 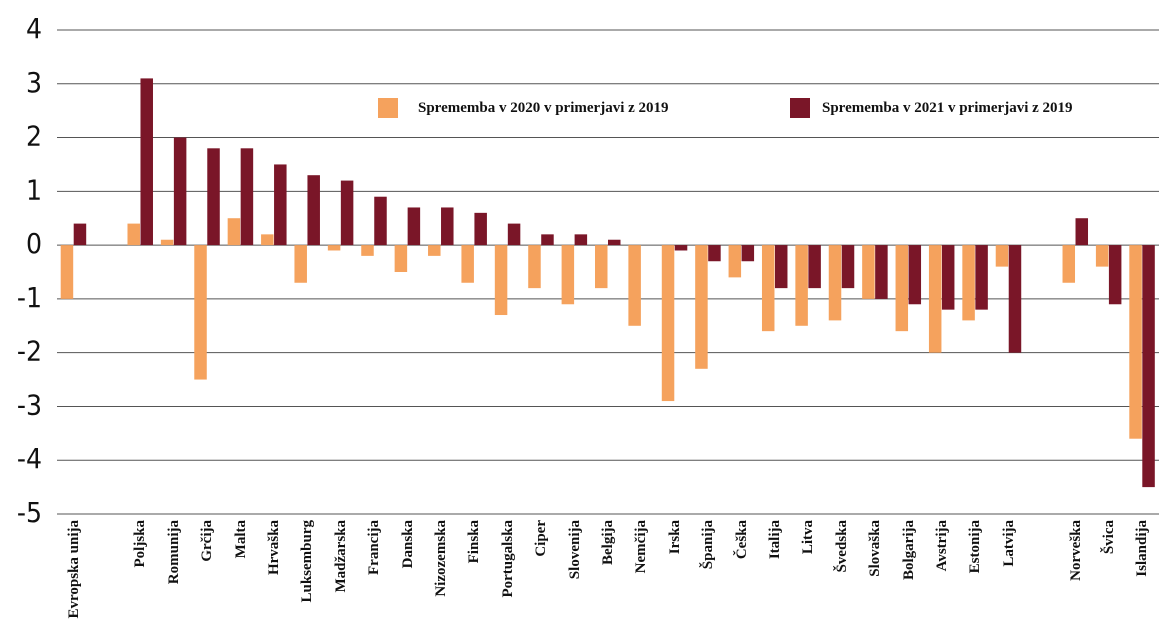 I want to click on y-tick-label: 2, so click(x=34, y=136).